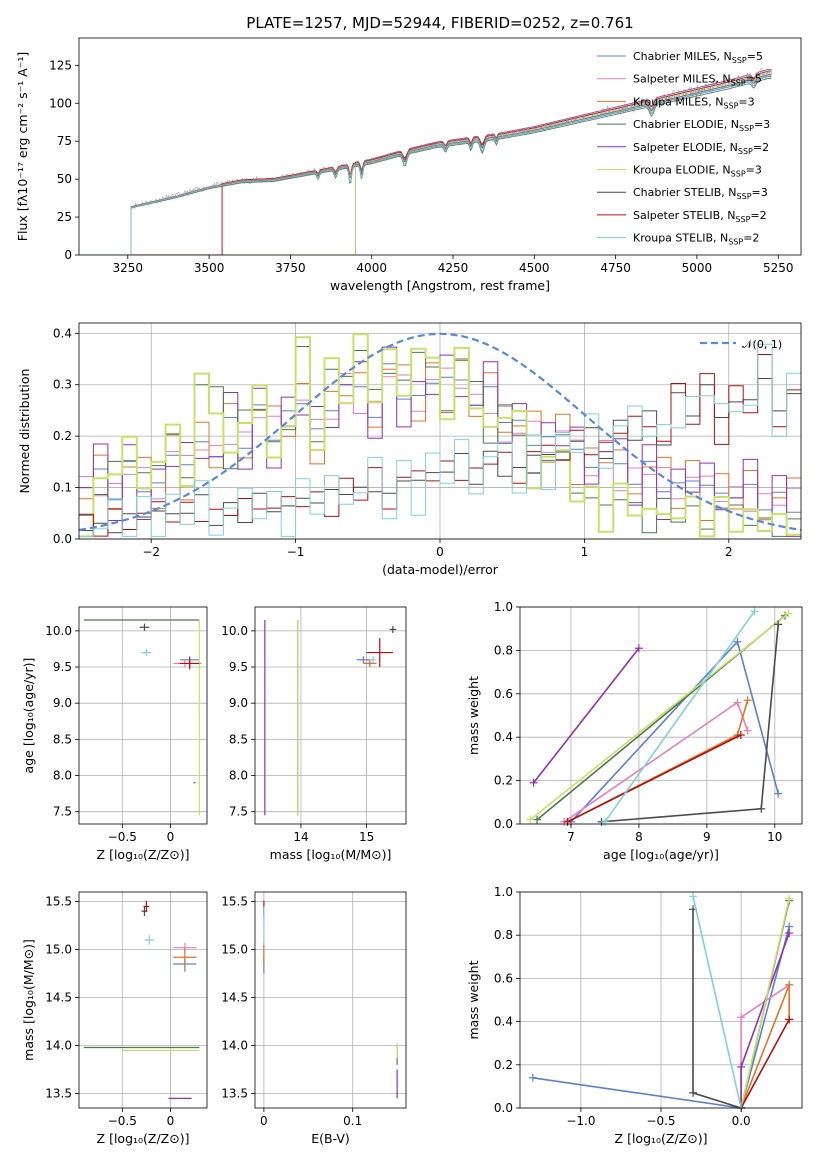 The width and height of the screenshot is (819, 1170). What do you see at coordinates (64, 141) in the screenshot?
I see `y-tick-label: 75` at bounding box center [64, 141].